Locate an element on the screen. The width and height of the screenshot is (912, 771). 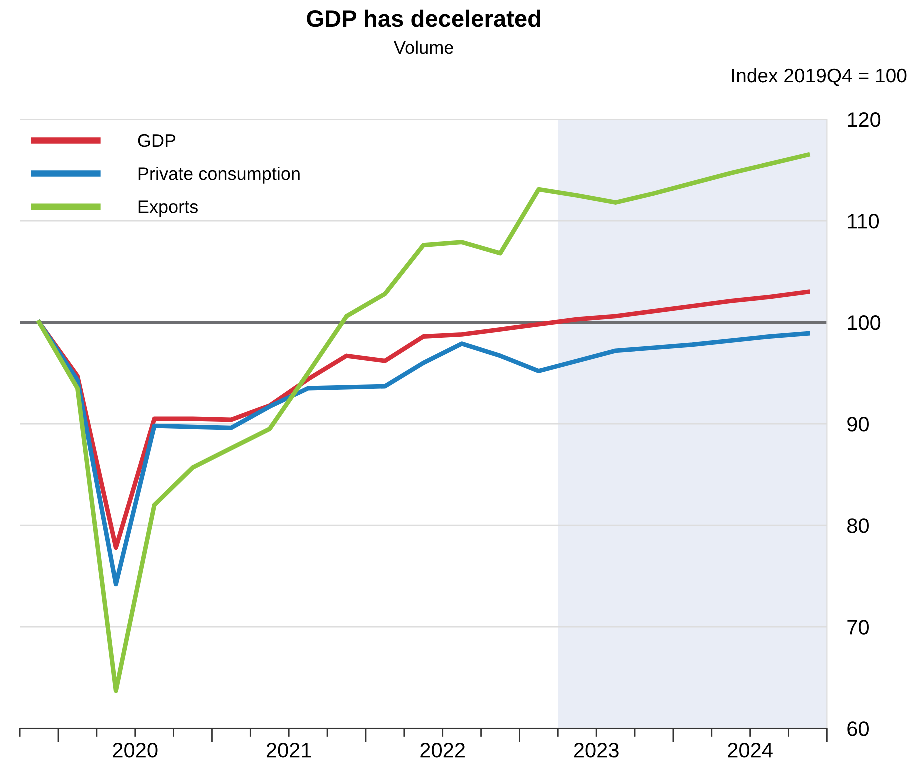
y-tick-label: 80 is located at coordinates (858, 526).